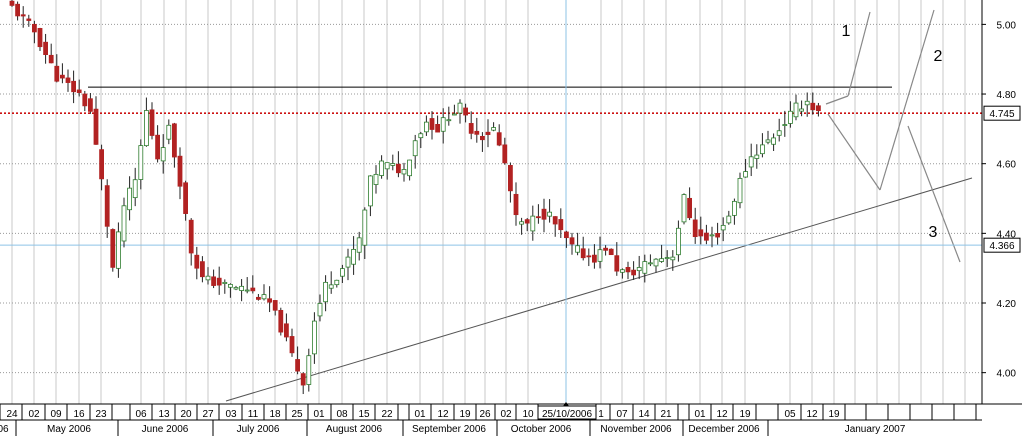 Image resolution: width=1022 pixels, height=436 pixels. I want to click on y-tick-label-2: 4.40, so click(1007, 234).